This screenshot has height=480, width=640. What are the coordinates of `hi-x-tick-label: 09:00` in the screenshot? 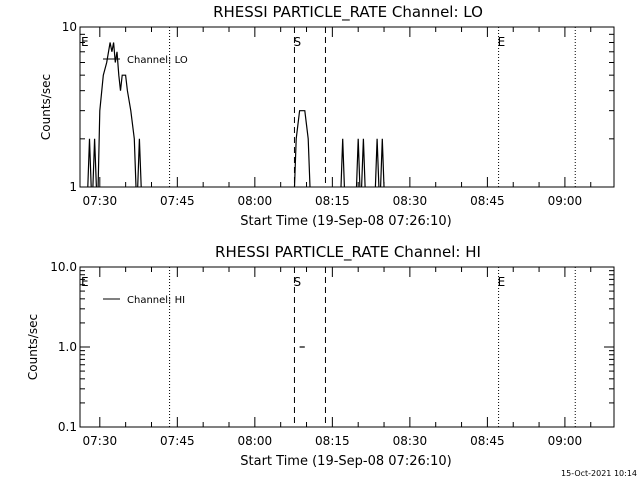 It's located at (565, 441).